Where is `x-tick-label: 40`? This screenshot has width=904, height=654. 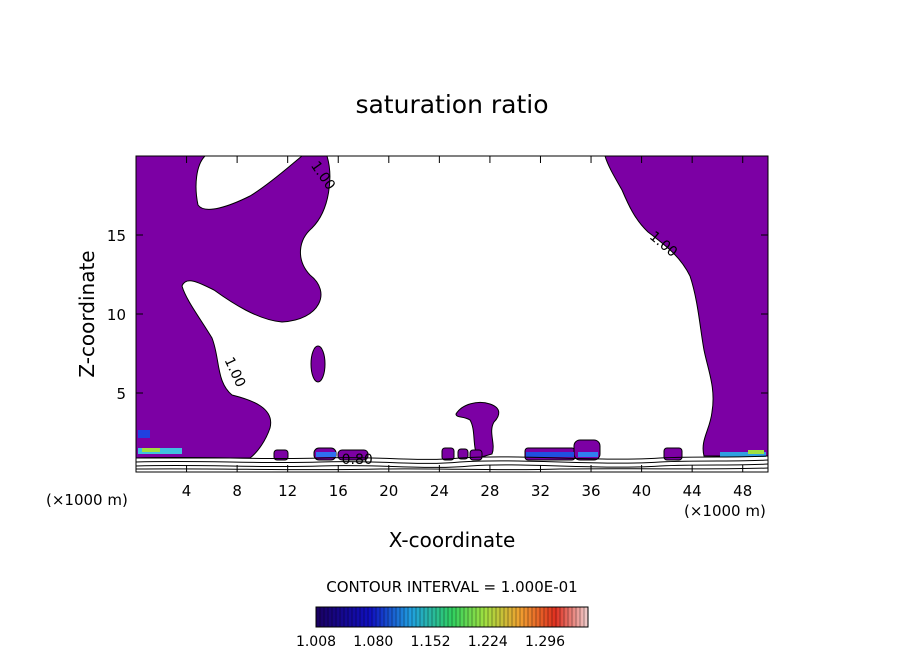 x-tick-label: 40 is located at coordinates (641, 491).